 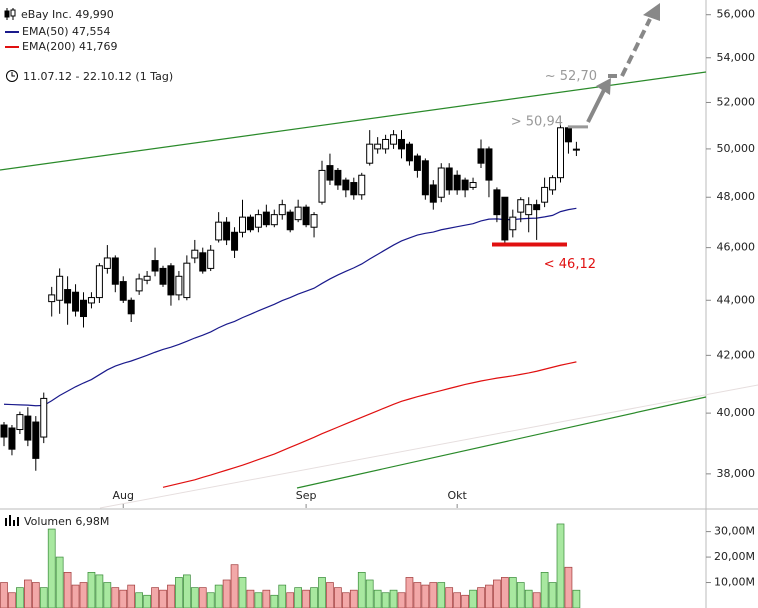 What do you see at coordinates (501, 442) in the screenshot?
I see `trend-line` at bounding box center [501, 442].